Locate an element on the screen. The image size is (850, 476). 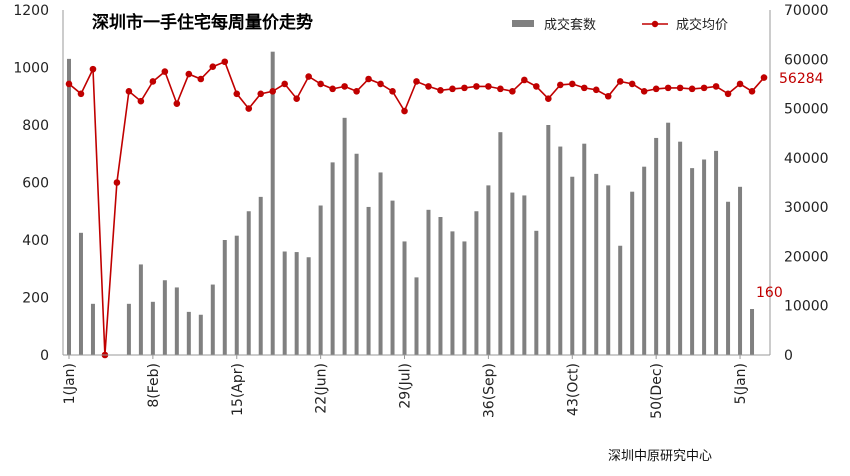
legend: 成交套数 成交均价 is located at coordinates (620, 25).